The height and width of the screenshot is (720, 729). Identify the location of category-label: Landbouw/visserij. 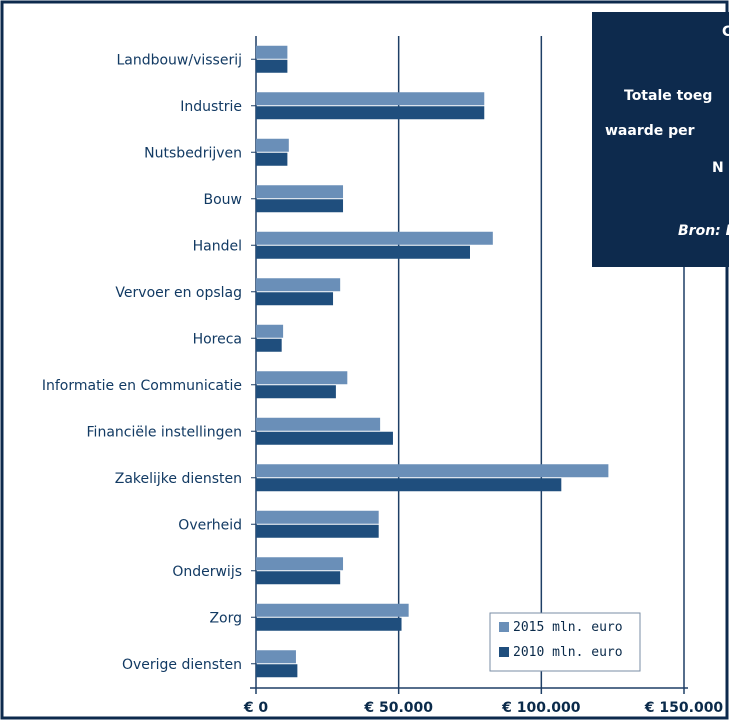
(179, 60).